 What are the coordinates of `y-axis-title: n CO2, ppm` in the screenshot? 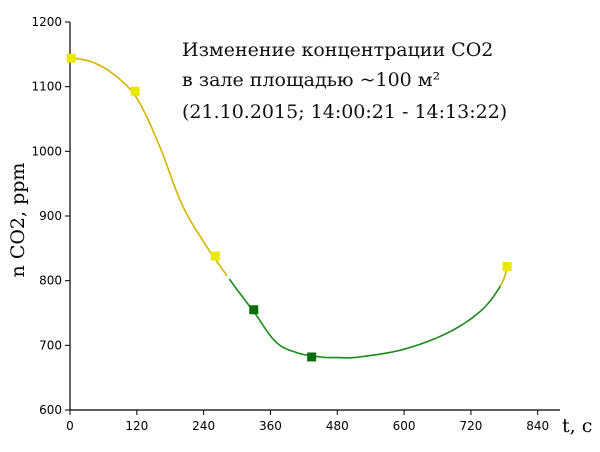 It's located at (18, 220).